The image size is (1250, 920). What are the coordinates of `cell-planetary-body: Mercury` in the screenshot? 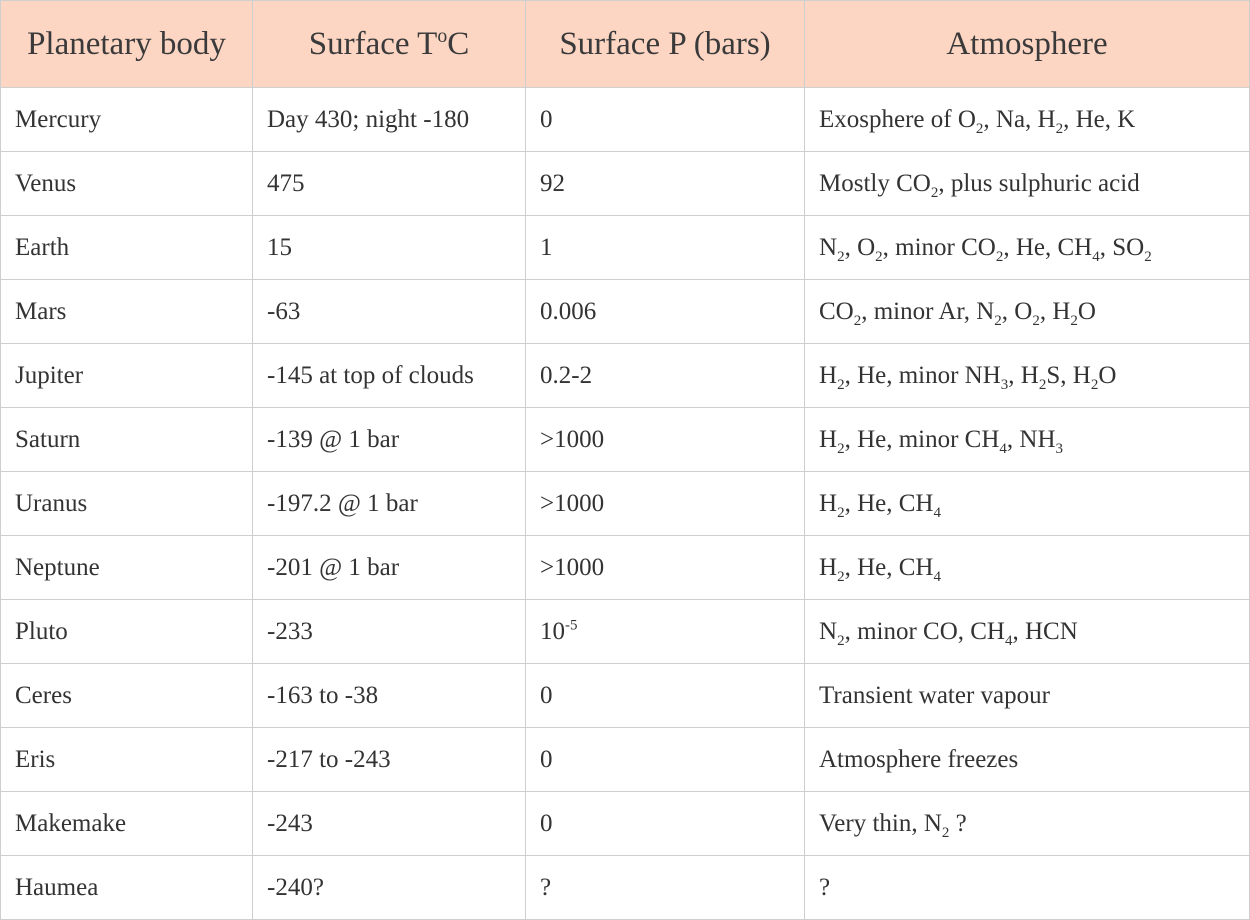 It's located at (126, 119).